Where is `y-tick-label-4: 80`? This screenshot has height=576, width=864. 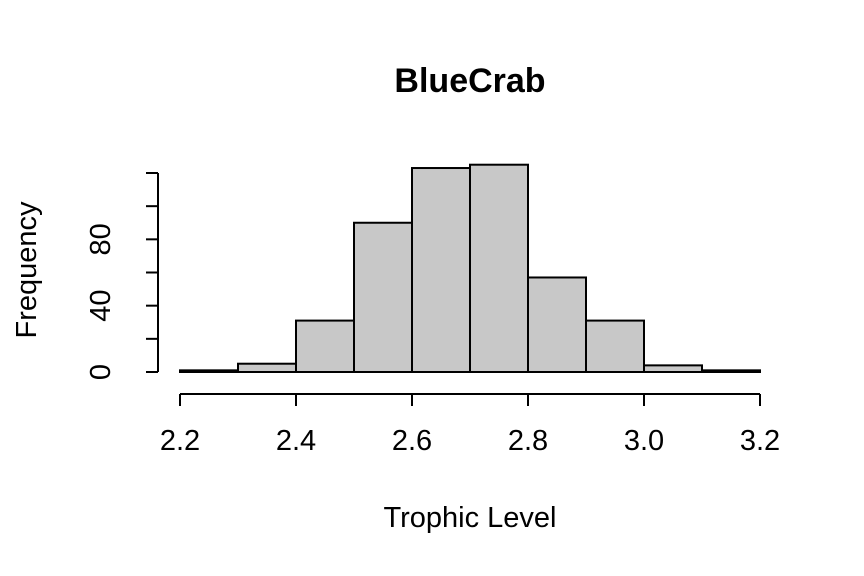
y-tick-label-4: 80 is located at coordinates (101, 239).